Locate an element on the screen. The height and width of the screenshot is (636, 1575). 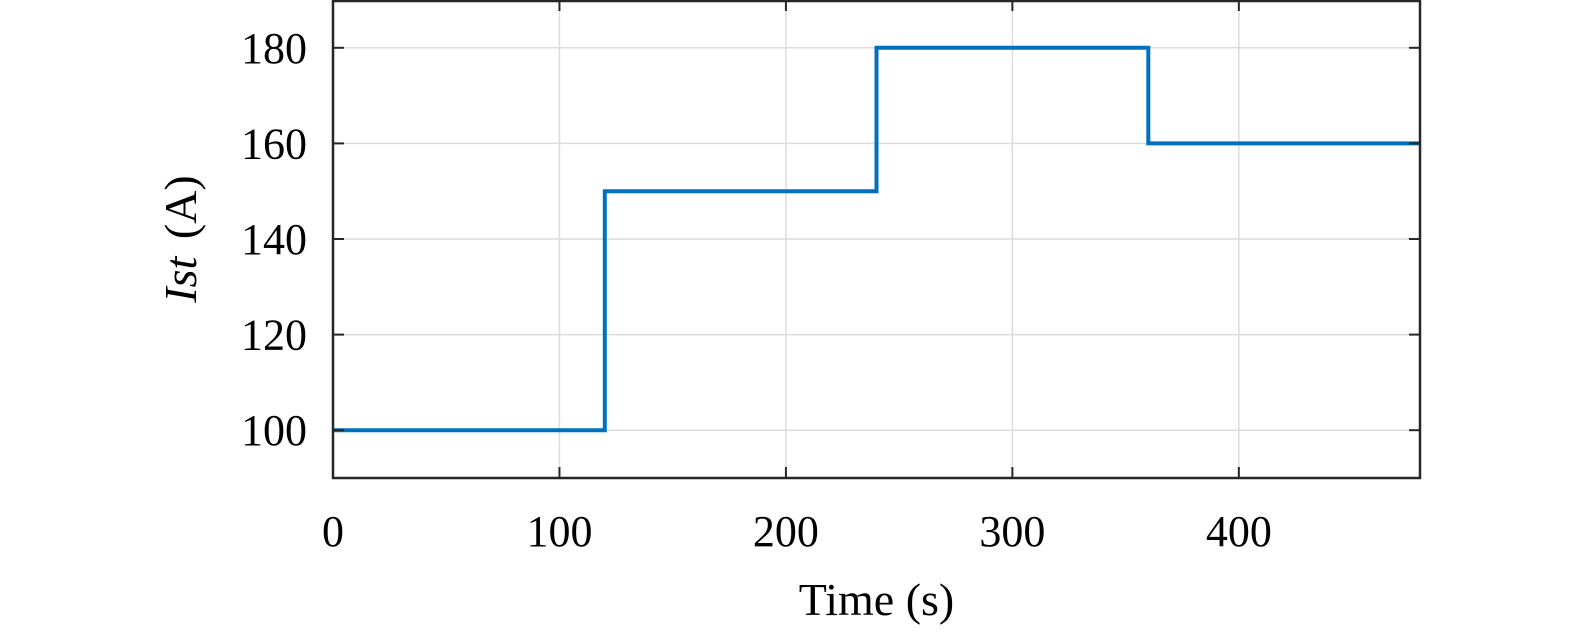
x-tick-label: 0 is located at coordinates (333, 531).